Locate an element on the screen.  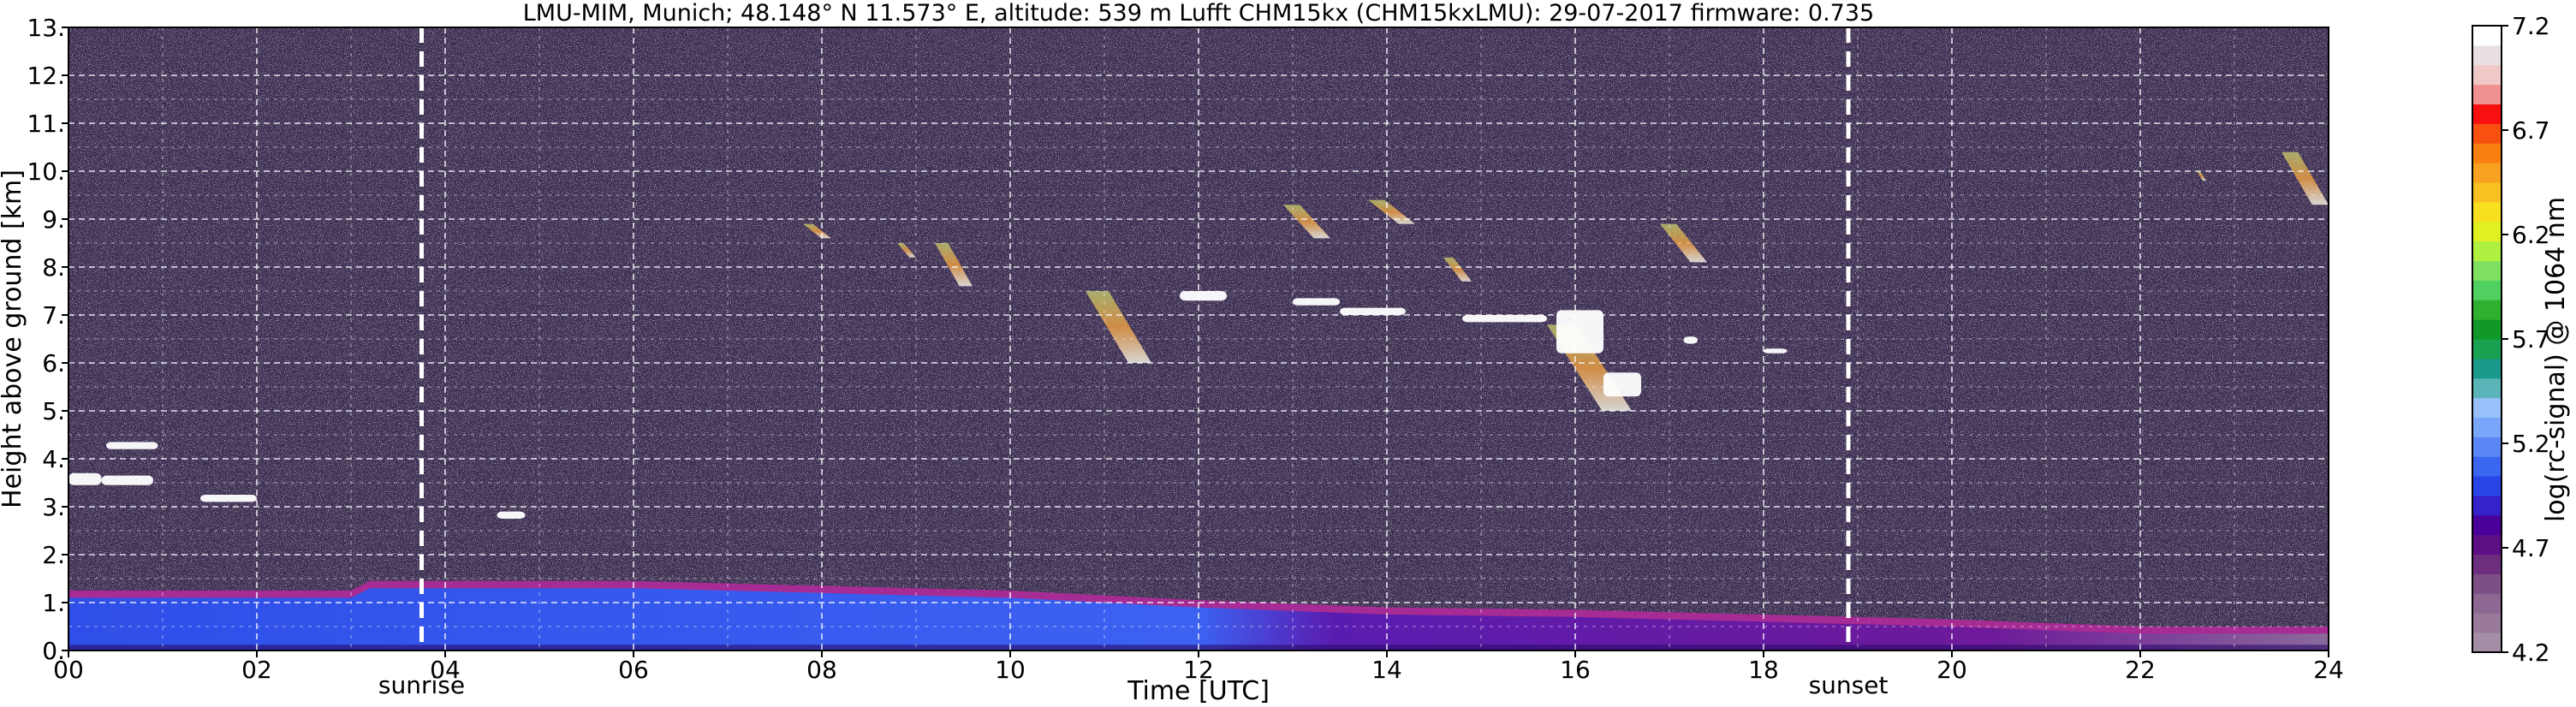
colorbar-tick-label: 5.2 is located at coordinates (2531, 444).